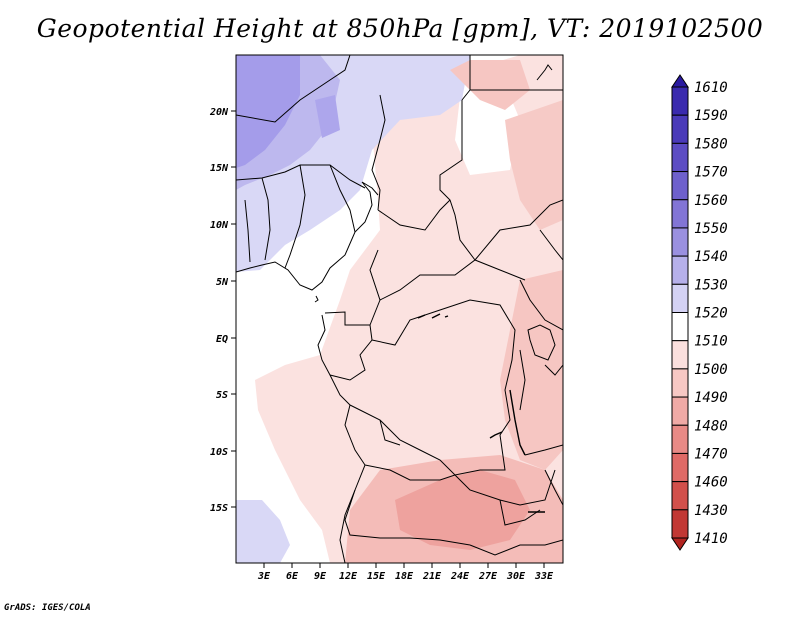 This screenshot has width=800, height=618. I want to click on lon-label-3e: 3E, so click(264, 576).